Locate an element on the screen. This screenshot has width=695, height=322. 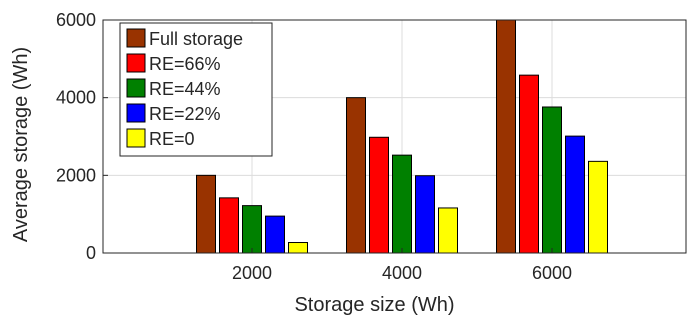
bar-re-44--2000 is located at coordinates (252, 229).